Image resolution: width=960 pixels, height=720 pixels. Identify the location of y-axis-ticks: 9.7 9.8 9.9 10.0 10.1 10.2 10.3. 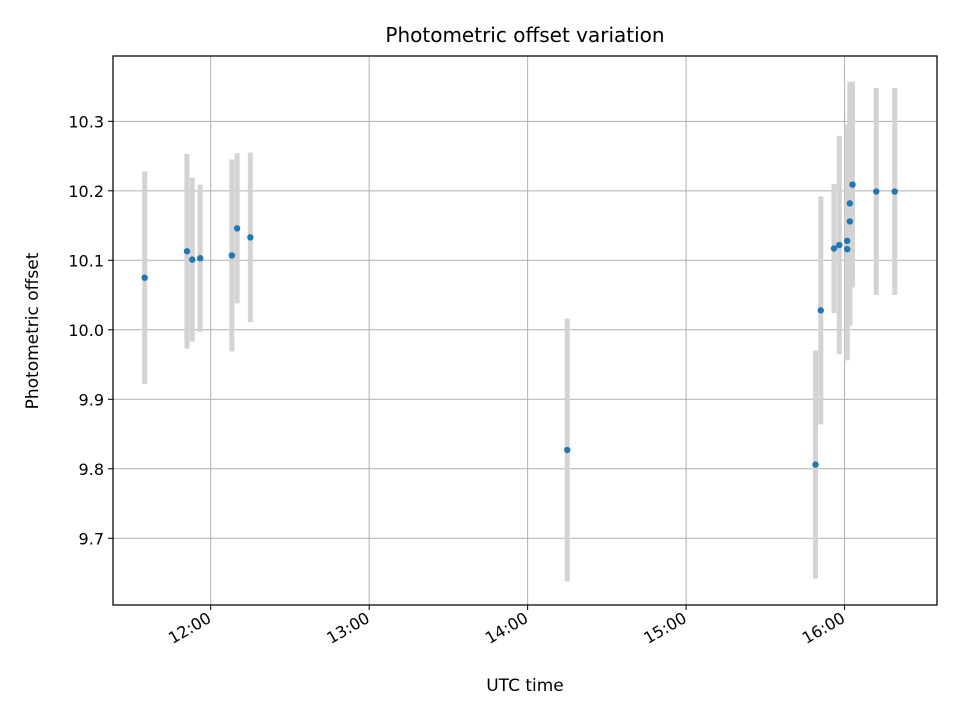
(90, 330).